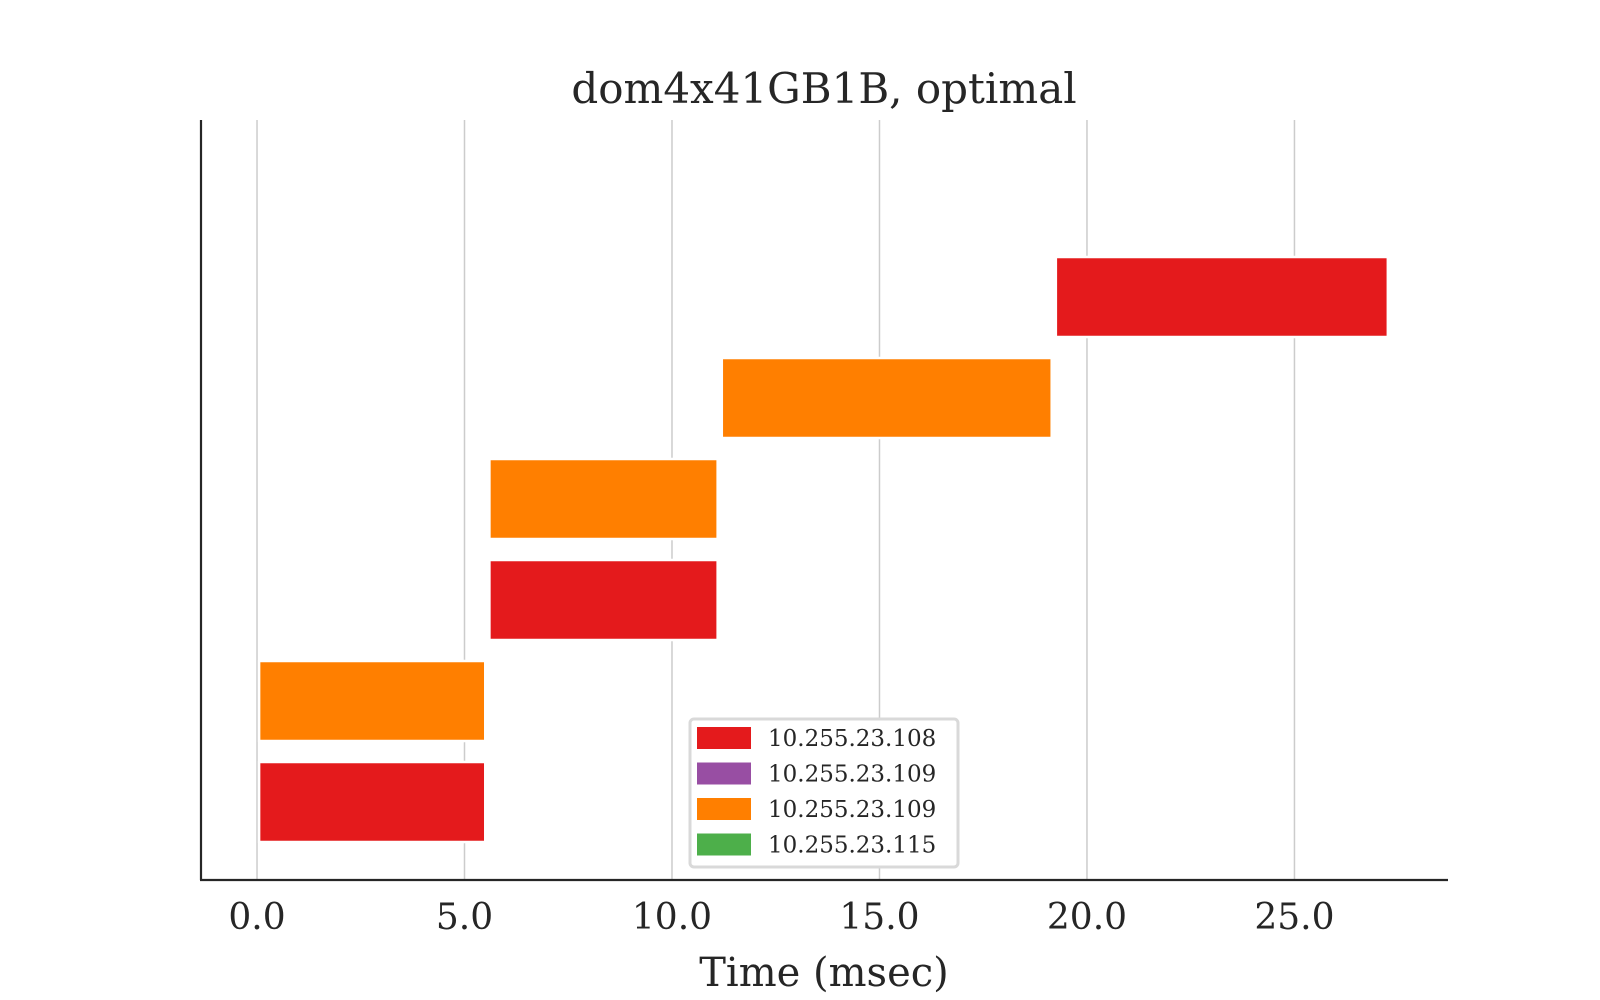 Image resolution: width=1600 pixels, height=1000 pixels. I want to click on x-tick-label: 5.0, so click(464, 917).